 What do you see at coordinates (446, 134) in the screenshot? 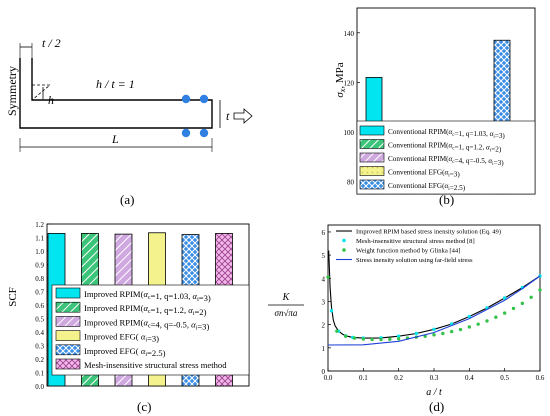
I see `legend-label-b: Conventional RPIM(αc=1, q=1.03, αi=3)` at bounding box center [446, 134].